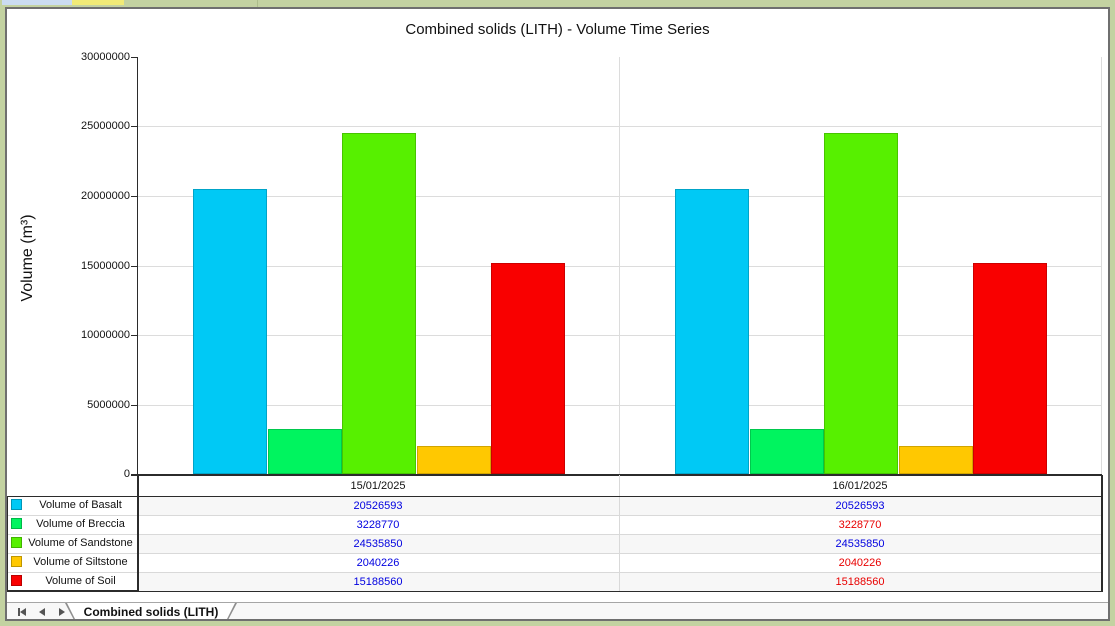 The height and width of the screenshot is (626, 1115). I want to click on background-window-tab-yellow, so click(98, 2).